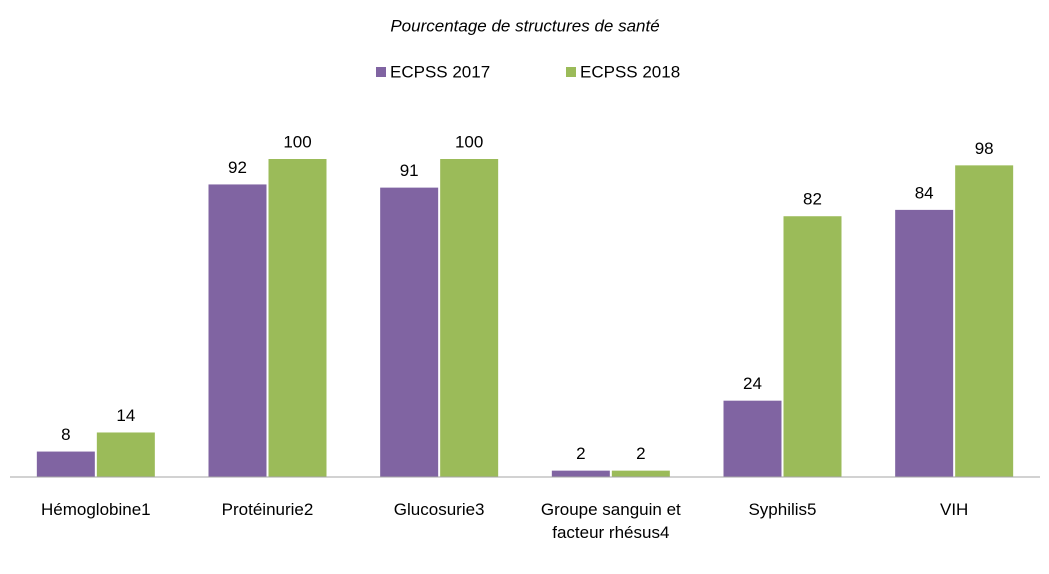  What do you see at coordinates (924, 192) in the screenshot?
I see `value-label: 84` at bounding box center [924, 192].